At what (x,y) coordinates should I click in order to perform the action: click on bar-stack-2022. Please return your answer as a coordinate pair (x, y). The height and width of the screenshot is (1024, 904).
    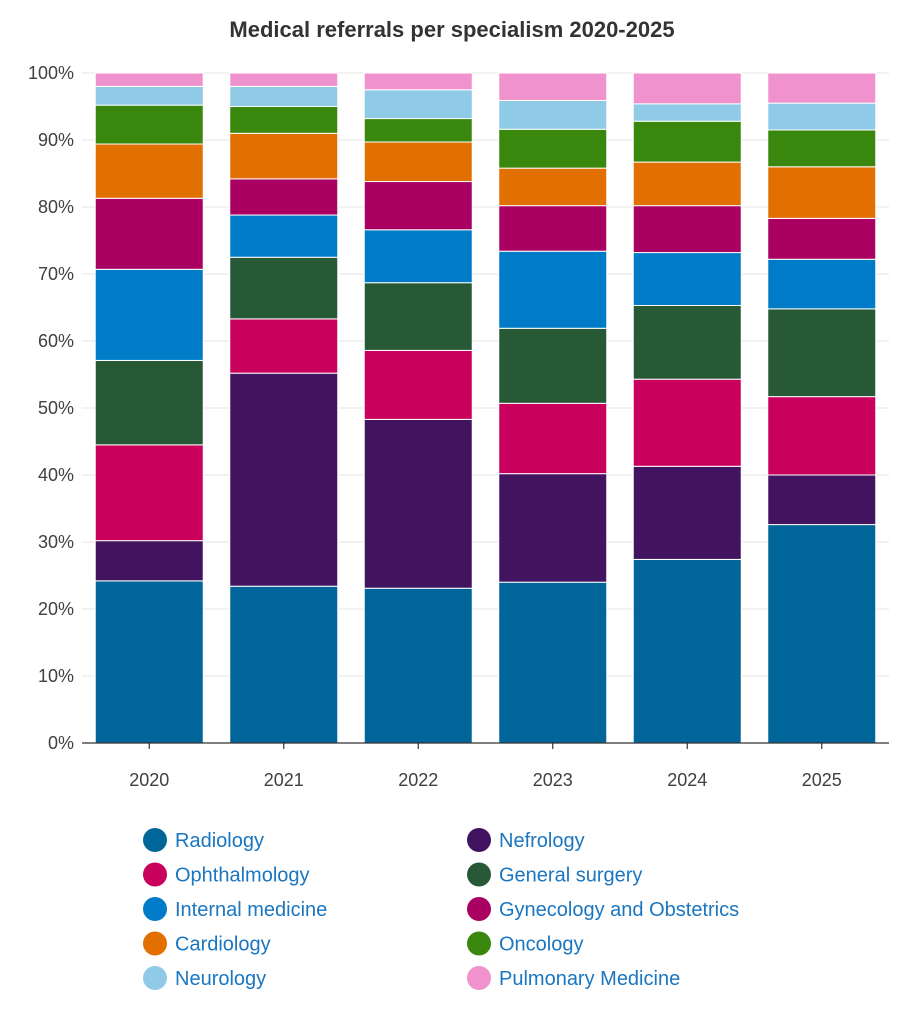
    Looking at the image, I should click on (418, 408).